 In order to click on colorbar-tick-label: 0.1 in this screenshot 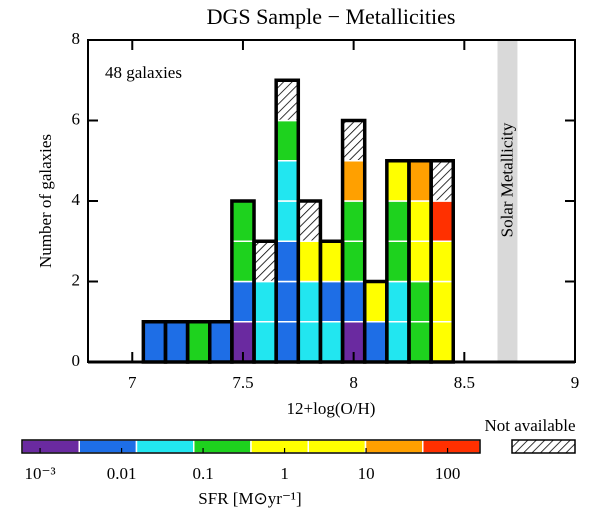, I will do `click(202, 473)`.